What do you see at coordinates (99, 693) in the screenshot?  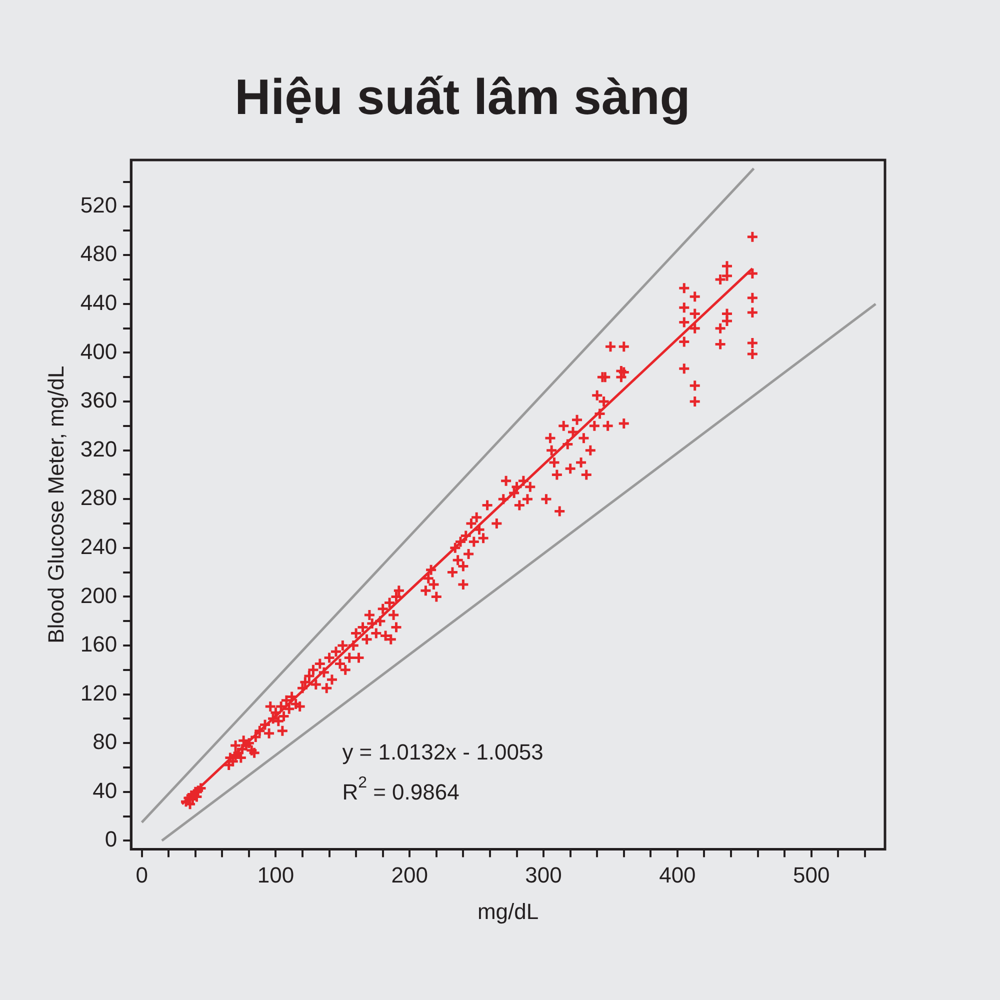 I see `y-tick-label: 120` at bounding box center [99, 693].